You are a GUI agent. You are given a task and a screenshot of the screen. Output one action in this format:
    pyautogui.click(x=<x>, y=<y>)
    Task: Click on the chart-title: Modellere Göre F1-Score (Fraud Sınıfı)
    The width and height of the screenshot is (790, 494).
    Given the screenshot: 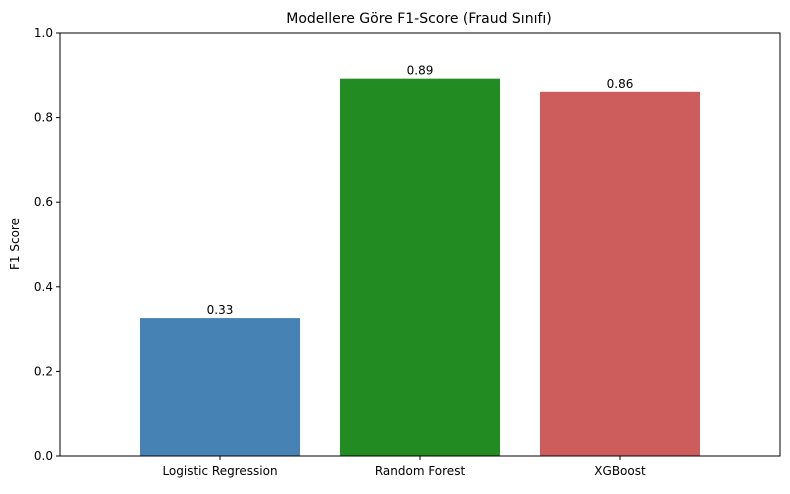 What is the action you would take?
    pyautogui.click(x=419, y=19)
    